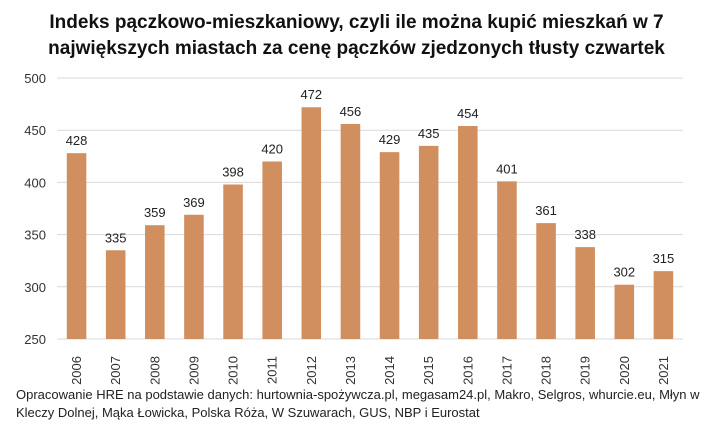 The height and width of the screenshot is (430, 713). Describe the element at coordinates (351, 111) in the screenshot. I see `data-label: 456` at that location.